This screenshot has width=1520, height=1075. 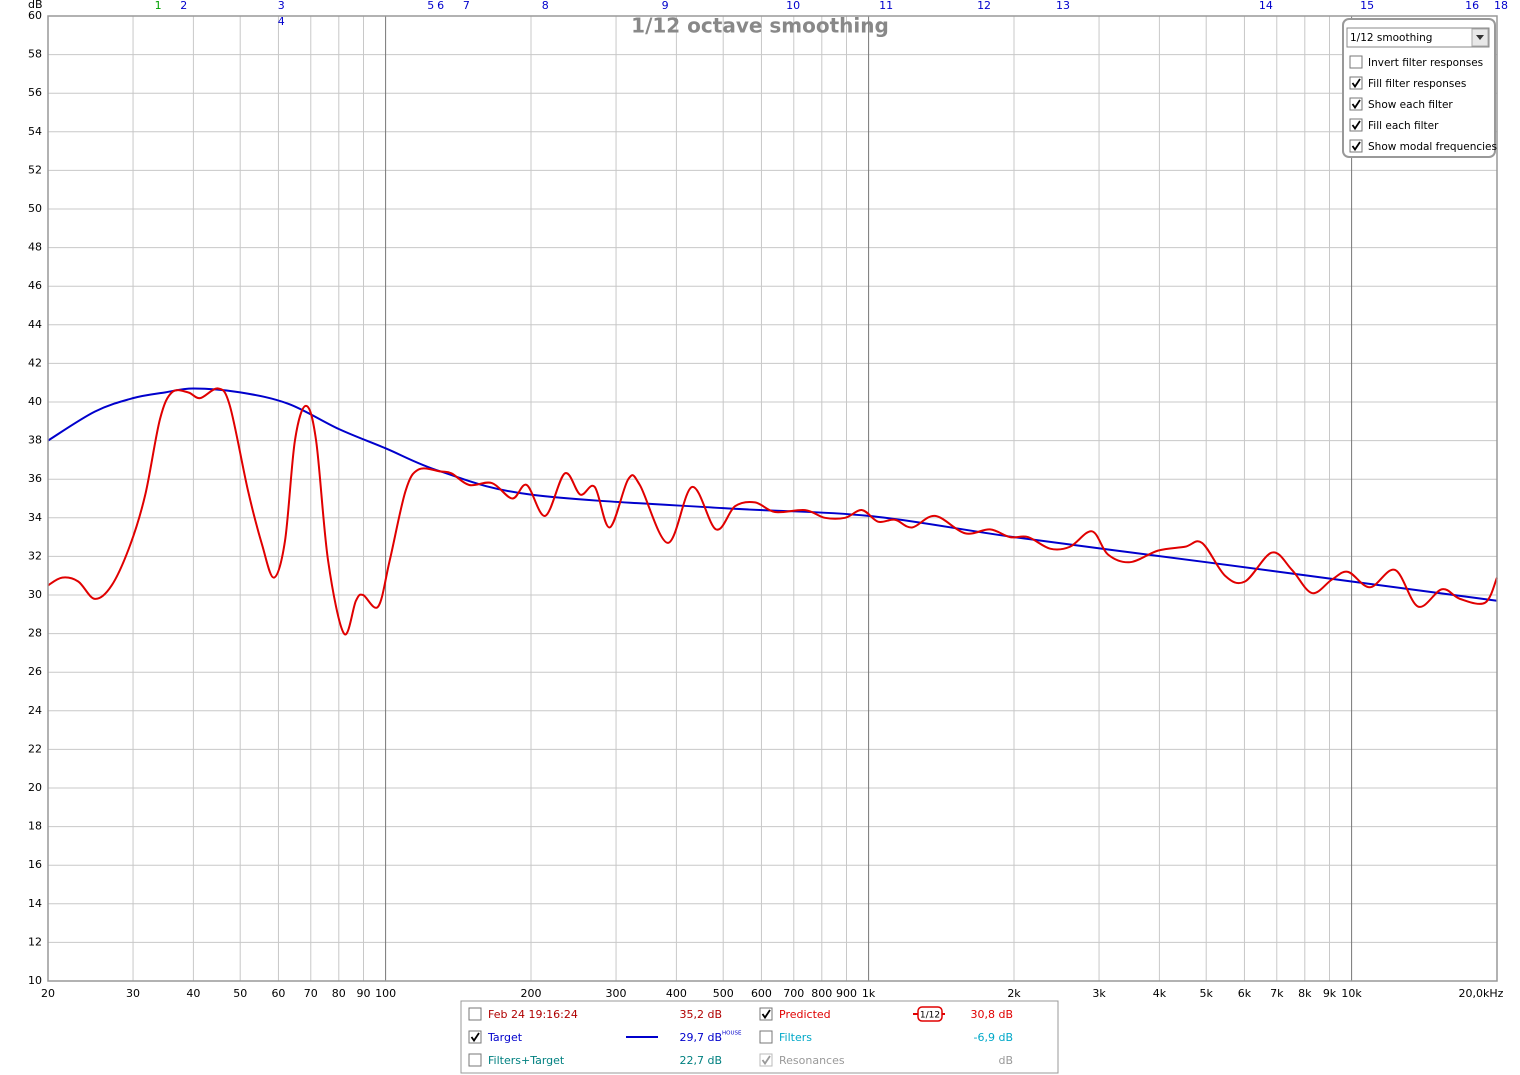 What do you see at coordinates (35, 131) in the screenshot?
I see `y-tick-label: 54` at bounding box center [35, 131].